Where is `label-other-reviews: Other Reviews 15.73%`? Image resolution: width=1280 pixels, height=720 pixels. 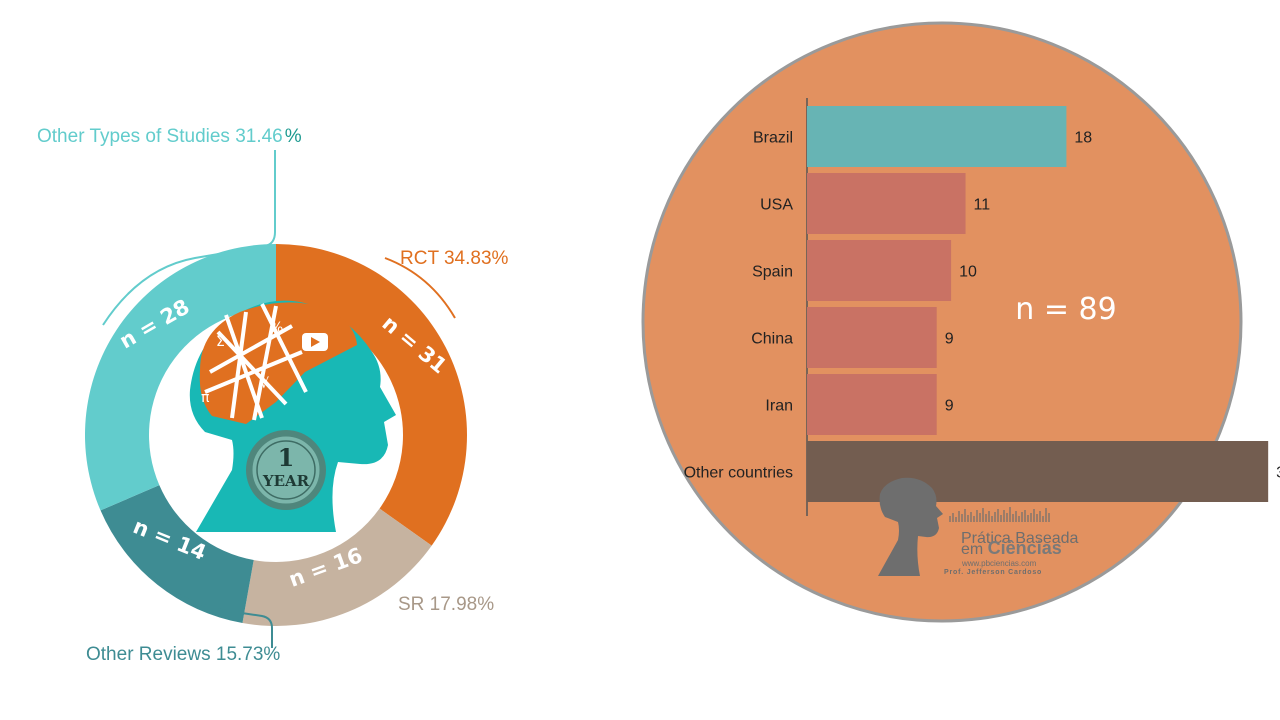
label-other-reviews: Other Reviews 15.73% is located at coordinates (183, 654).